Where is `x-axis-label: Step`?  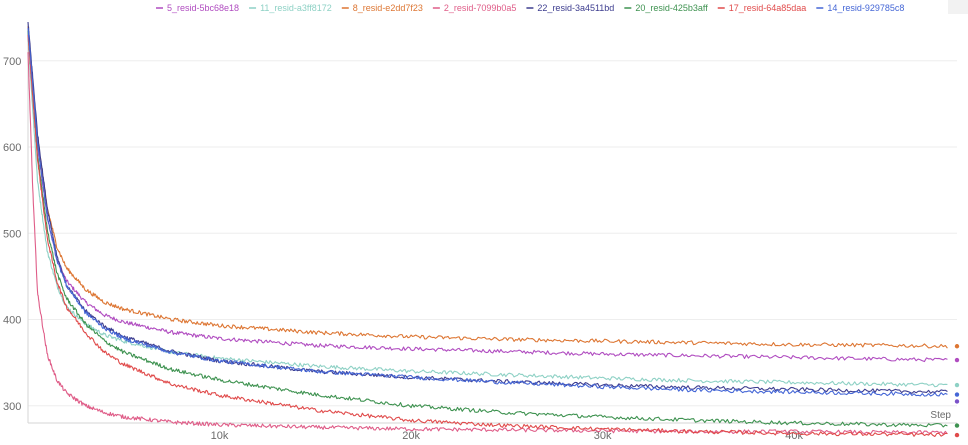
x-axis-label: Step is located at coordinates (940, 415).